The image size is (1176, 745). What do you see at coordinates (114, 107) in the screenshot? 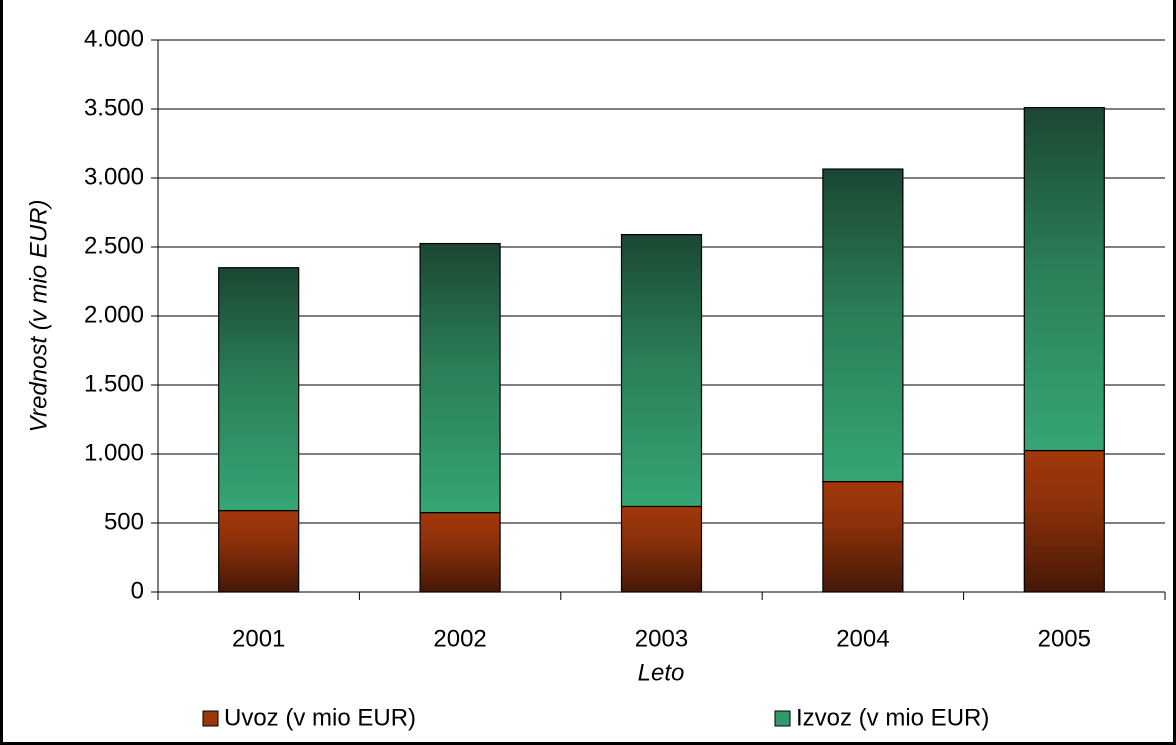
I see `y-tick-label: 3.500` at bounding box center [114, 107].